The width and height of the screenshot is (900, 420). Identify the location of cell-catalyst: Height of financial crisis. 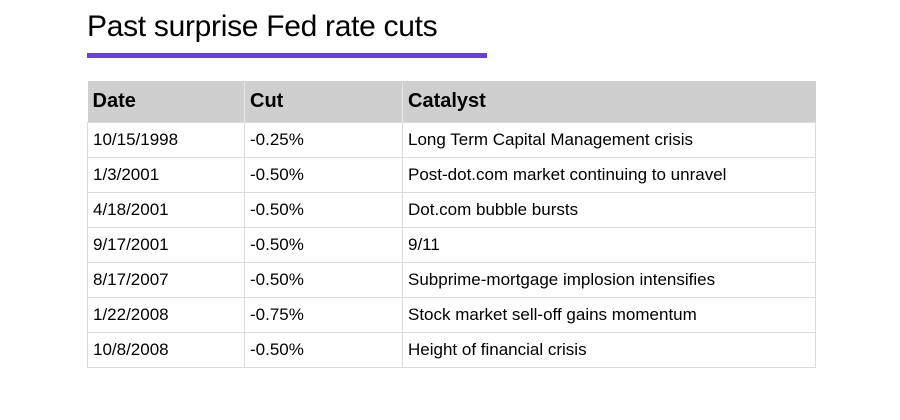
(609, 349).